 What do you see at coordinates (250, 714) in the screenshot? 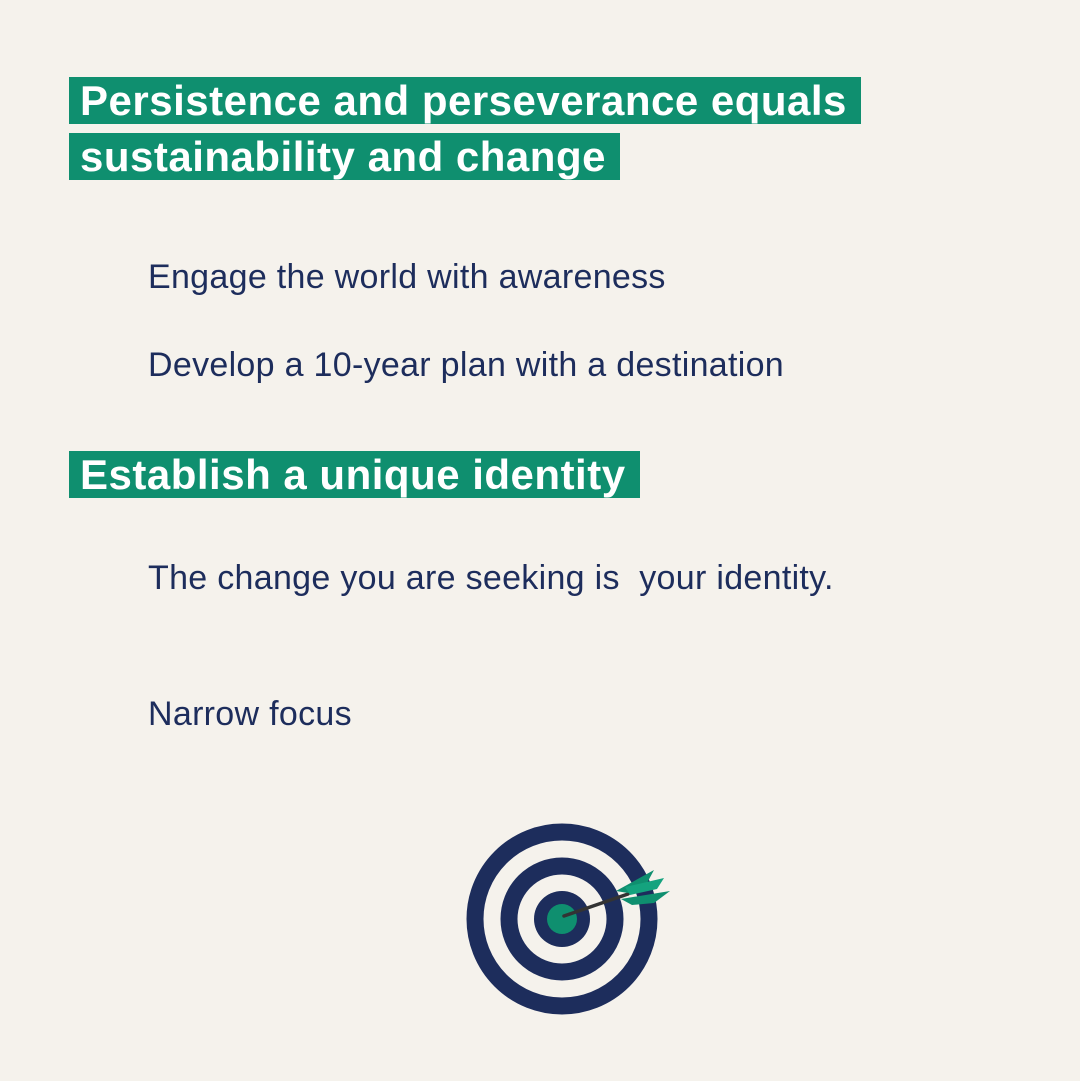
I see `item-narrow-focus: Narrow focus` at bounding box center [250, 714].